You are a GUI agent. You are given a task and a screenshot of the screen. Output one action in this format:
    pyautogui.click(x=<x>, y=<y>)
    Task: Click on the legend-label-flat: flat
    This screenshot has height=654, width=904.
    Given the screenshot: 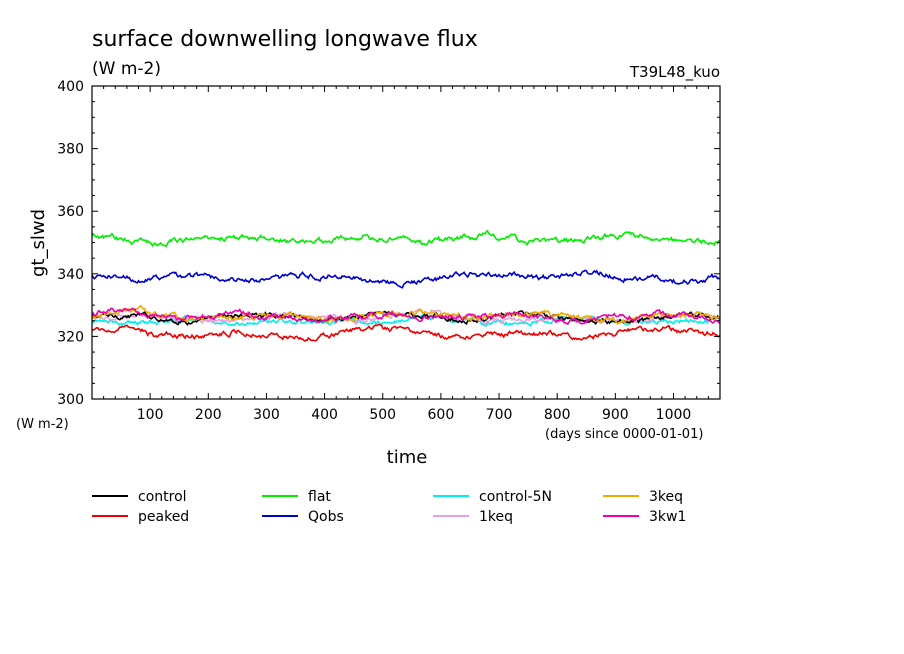 What is the action you would take?
    pyautogui.click(x=319, y=497)
    